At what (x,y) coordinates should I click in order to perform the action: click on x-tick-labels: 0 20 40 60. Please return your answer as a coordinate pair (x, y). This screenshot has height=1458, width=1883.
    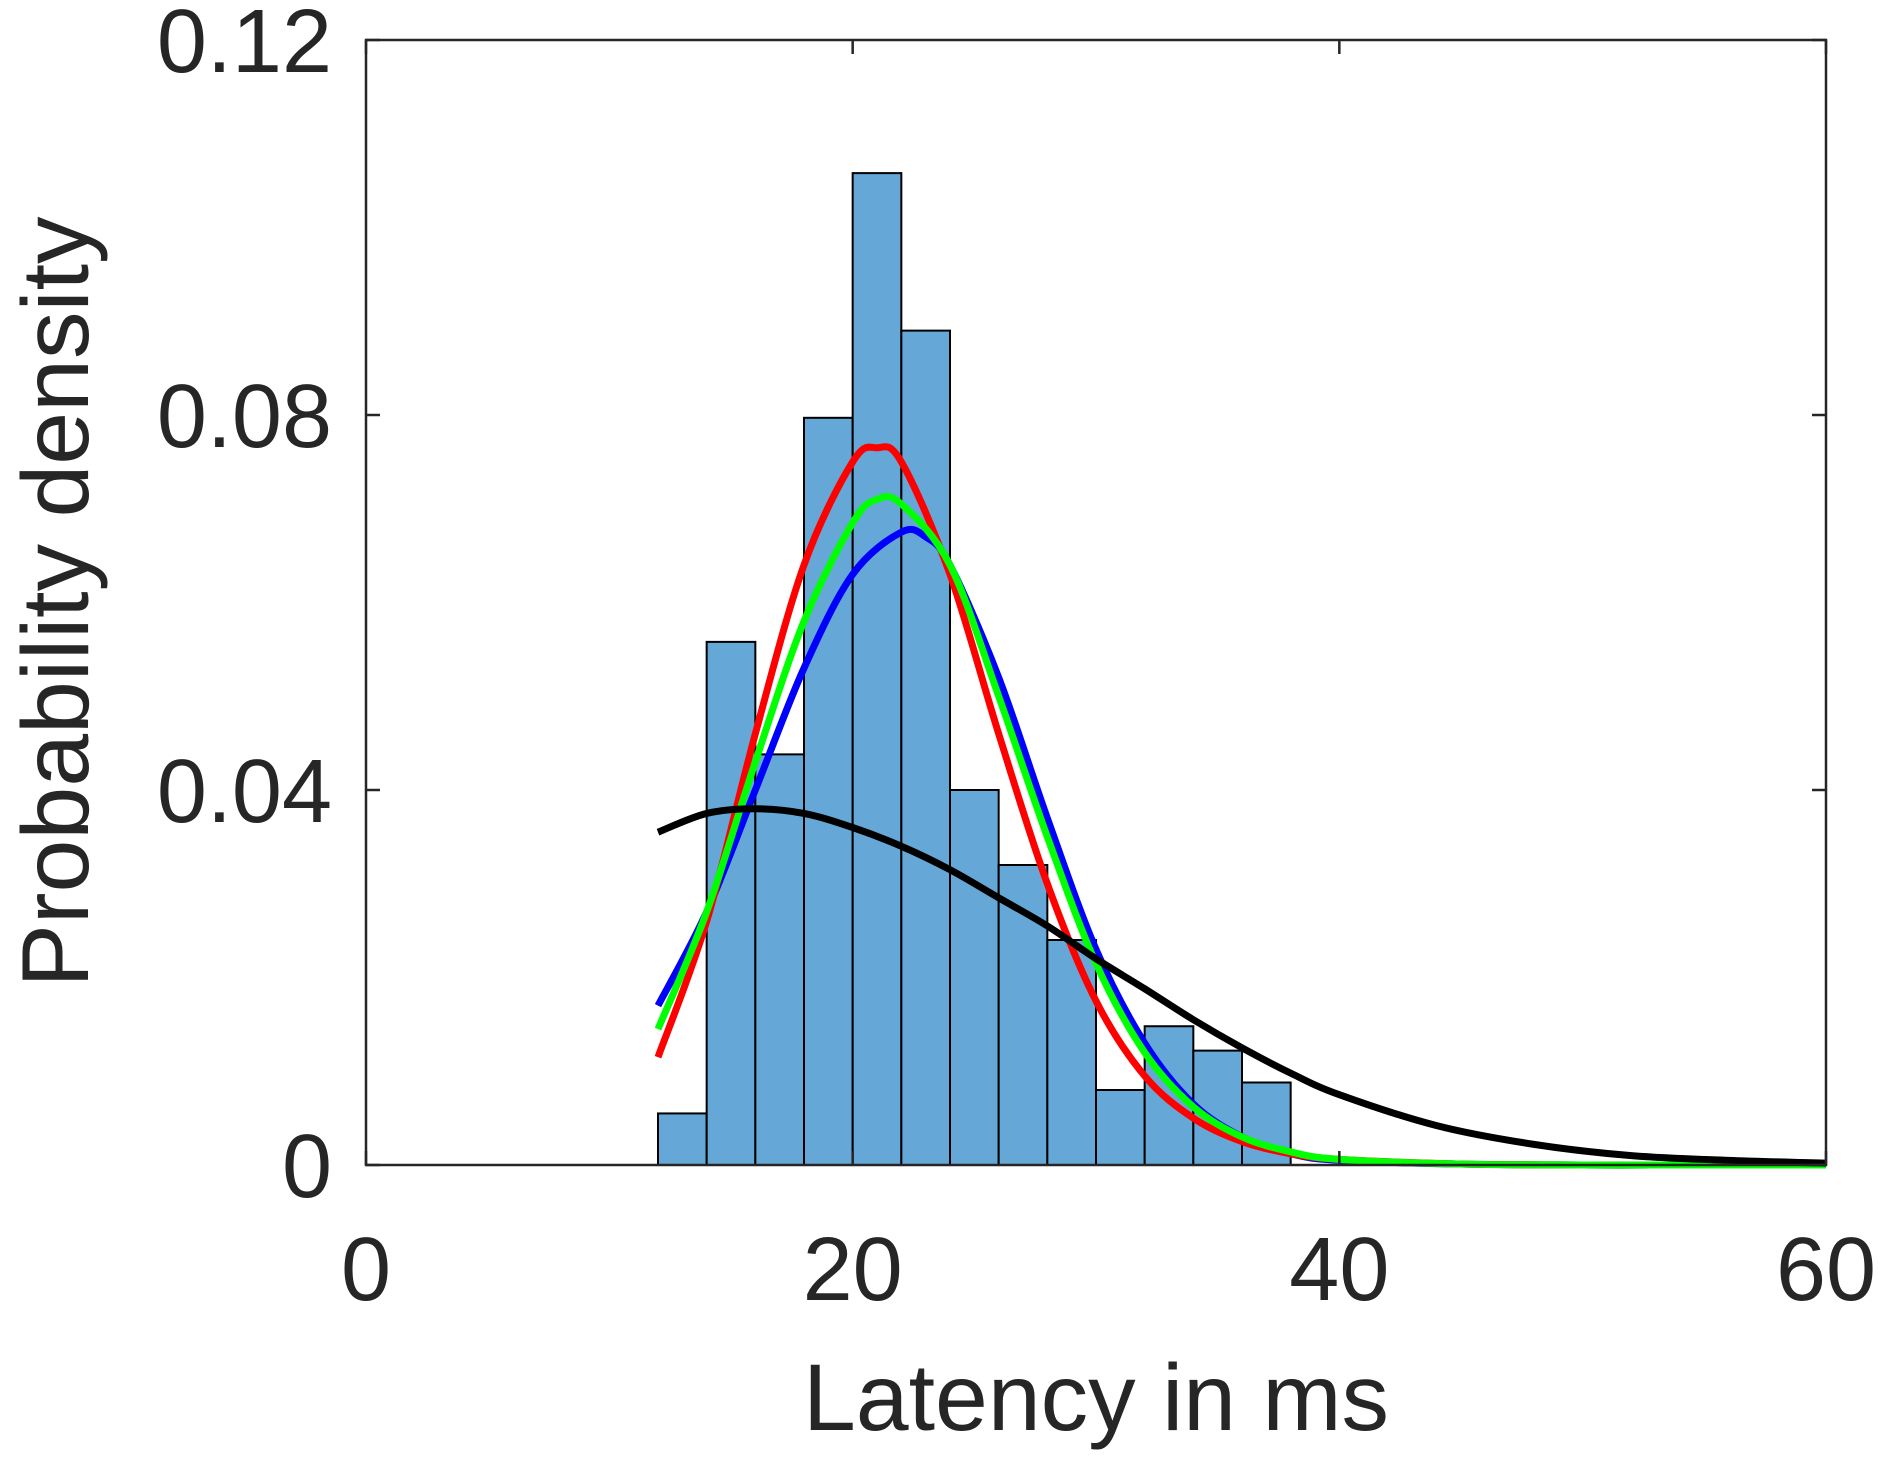
    Looking at the image, I should click on (1108, 1270).